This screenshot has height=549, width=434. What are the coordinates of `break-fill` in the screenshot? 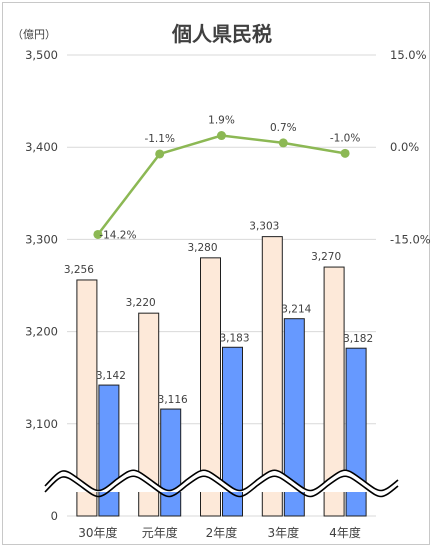 It's located at (221, 481).